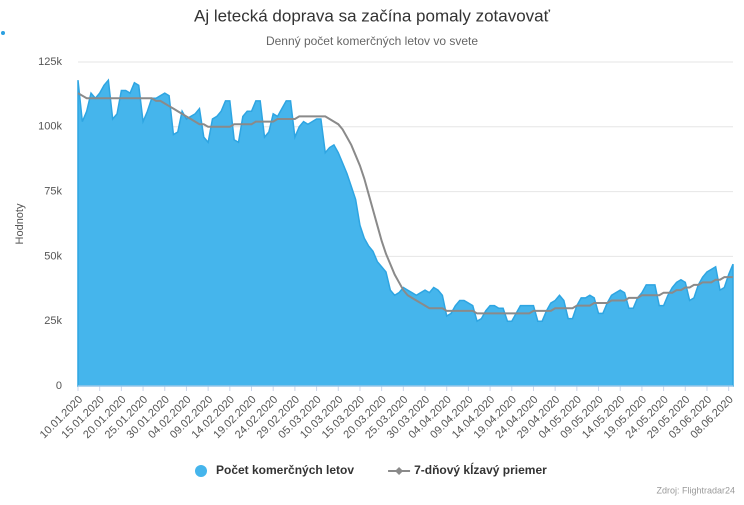  What do you see at coordinates (59, 386) in the screenshot?
I see `y-tick-label: 0` at bounding box center [59, 386].